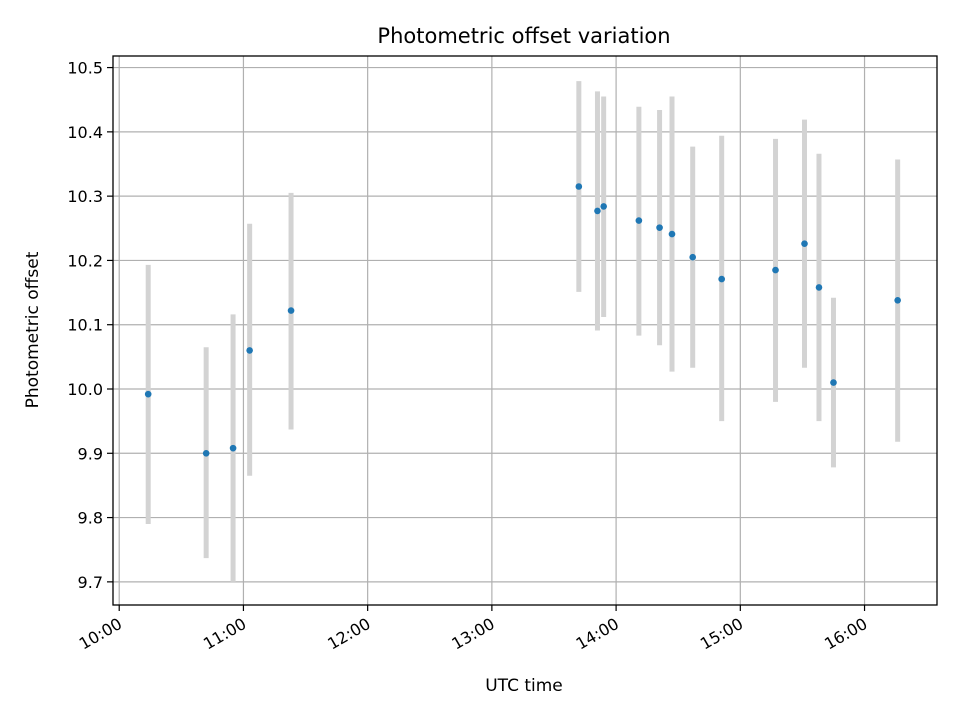 The height and width of the screenshot is (720, 960). I want to click on x-axis-ticks: 10:00 11:00 12:00 13:00 14:00 15:00 16:00, so click(473, 629).